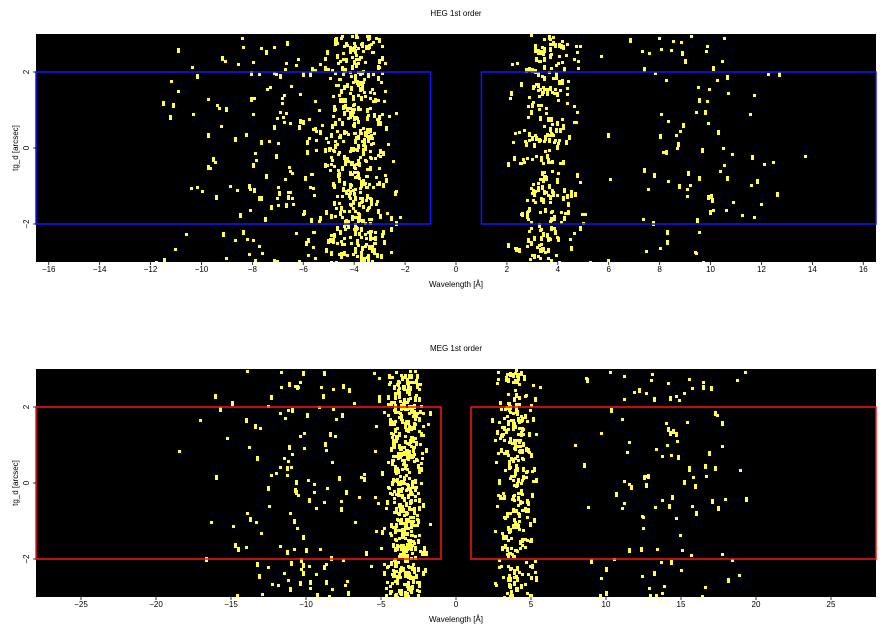 The height and width of the screenshot is (636, 886). I want to click on x-tick-label: −8, so click(253, 269).